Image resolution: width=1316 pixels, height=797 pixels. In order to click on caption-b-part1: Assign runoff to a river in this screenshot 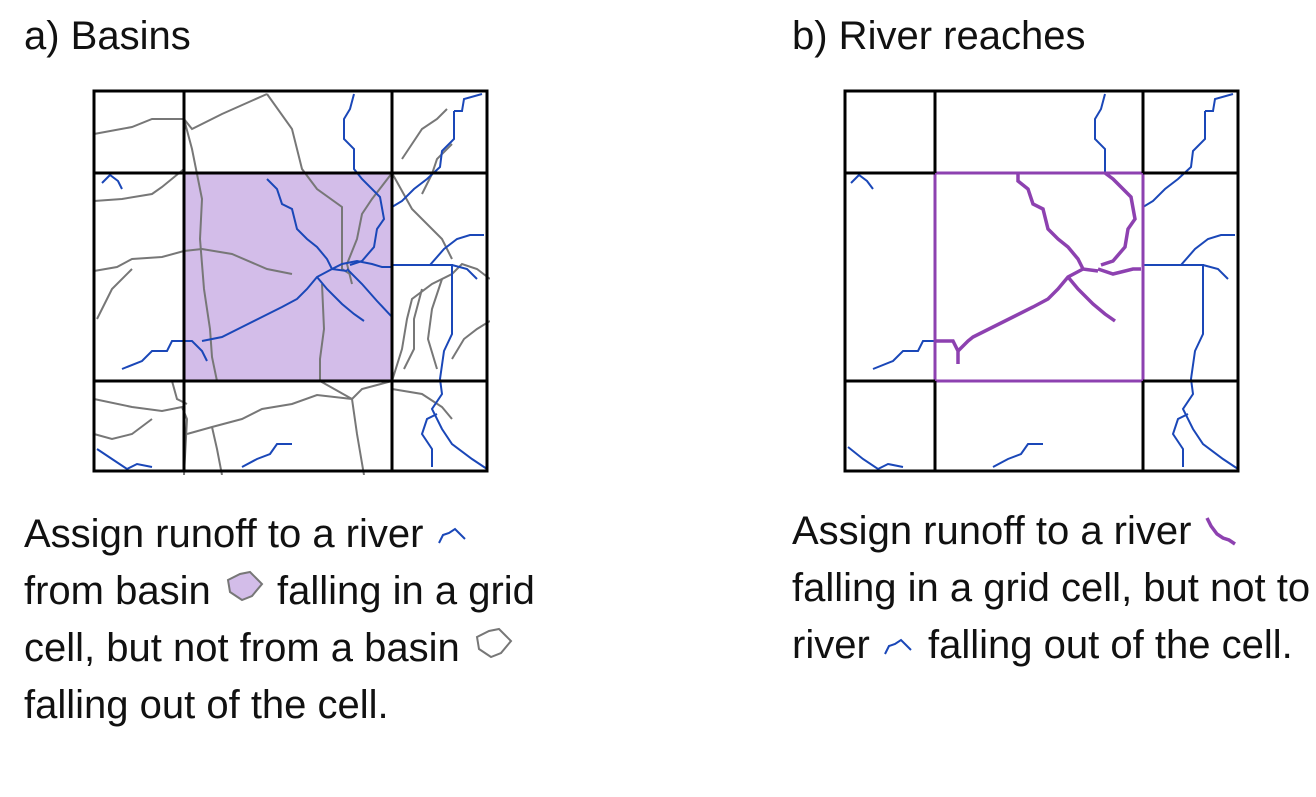, I will do `click(992, 531)`.